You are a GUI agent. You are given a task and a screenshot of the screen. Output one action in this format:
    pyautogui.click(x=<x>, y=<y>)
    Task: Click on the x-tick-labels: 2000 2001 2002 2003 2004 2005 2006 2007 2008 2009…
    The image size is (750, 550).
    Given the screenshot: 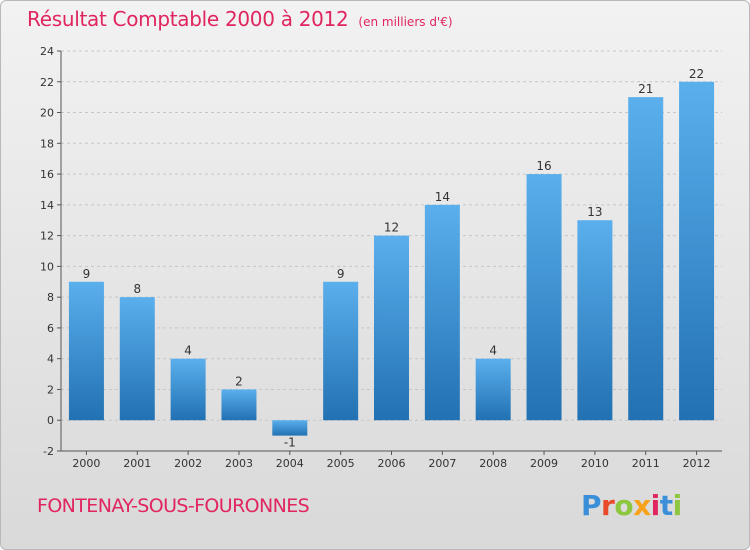 What is the action you would take?
    pyautogui.click(x=391, y=463)
    